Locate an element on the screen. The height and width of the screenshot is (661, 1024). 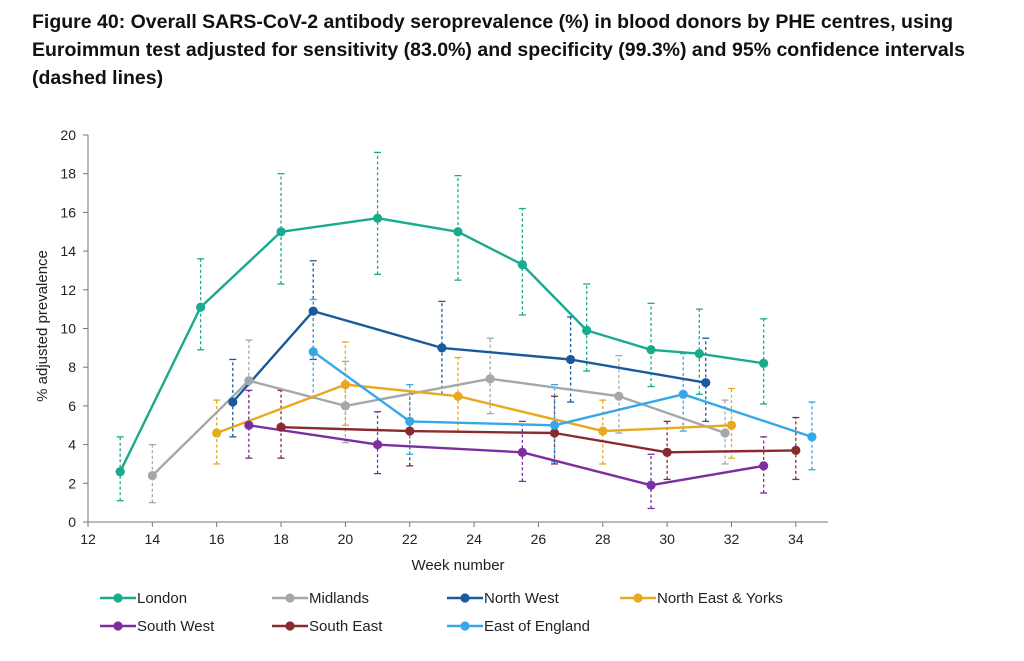
legend-item-midlands: Midlands is located at coordinates (320, 598).